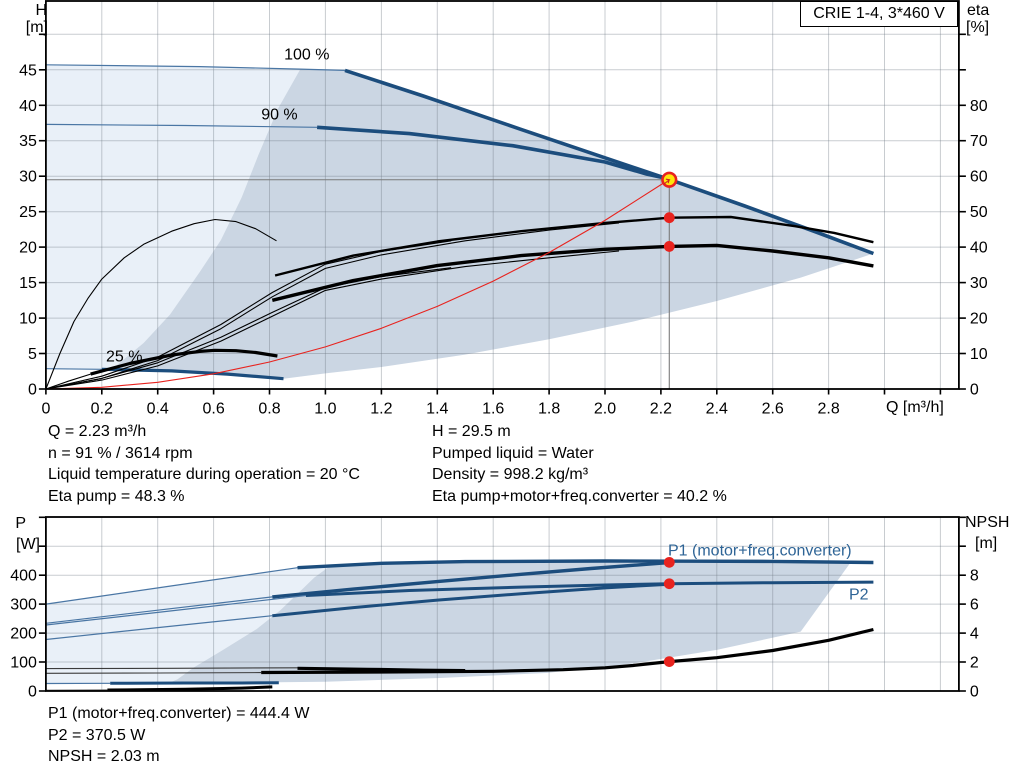 This screenshot has height=781, width=1024. I want to click on x-tick-label: 1.2, so click(381, 409).